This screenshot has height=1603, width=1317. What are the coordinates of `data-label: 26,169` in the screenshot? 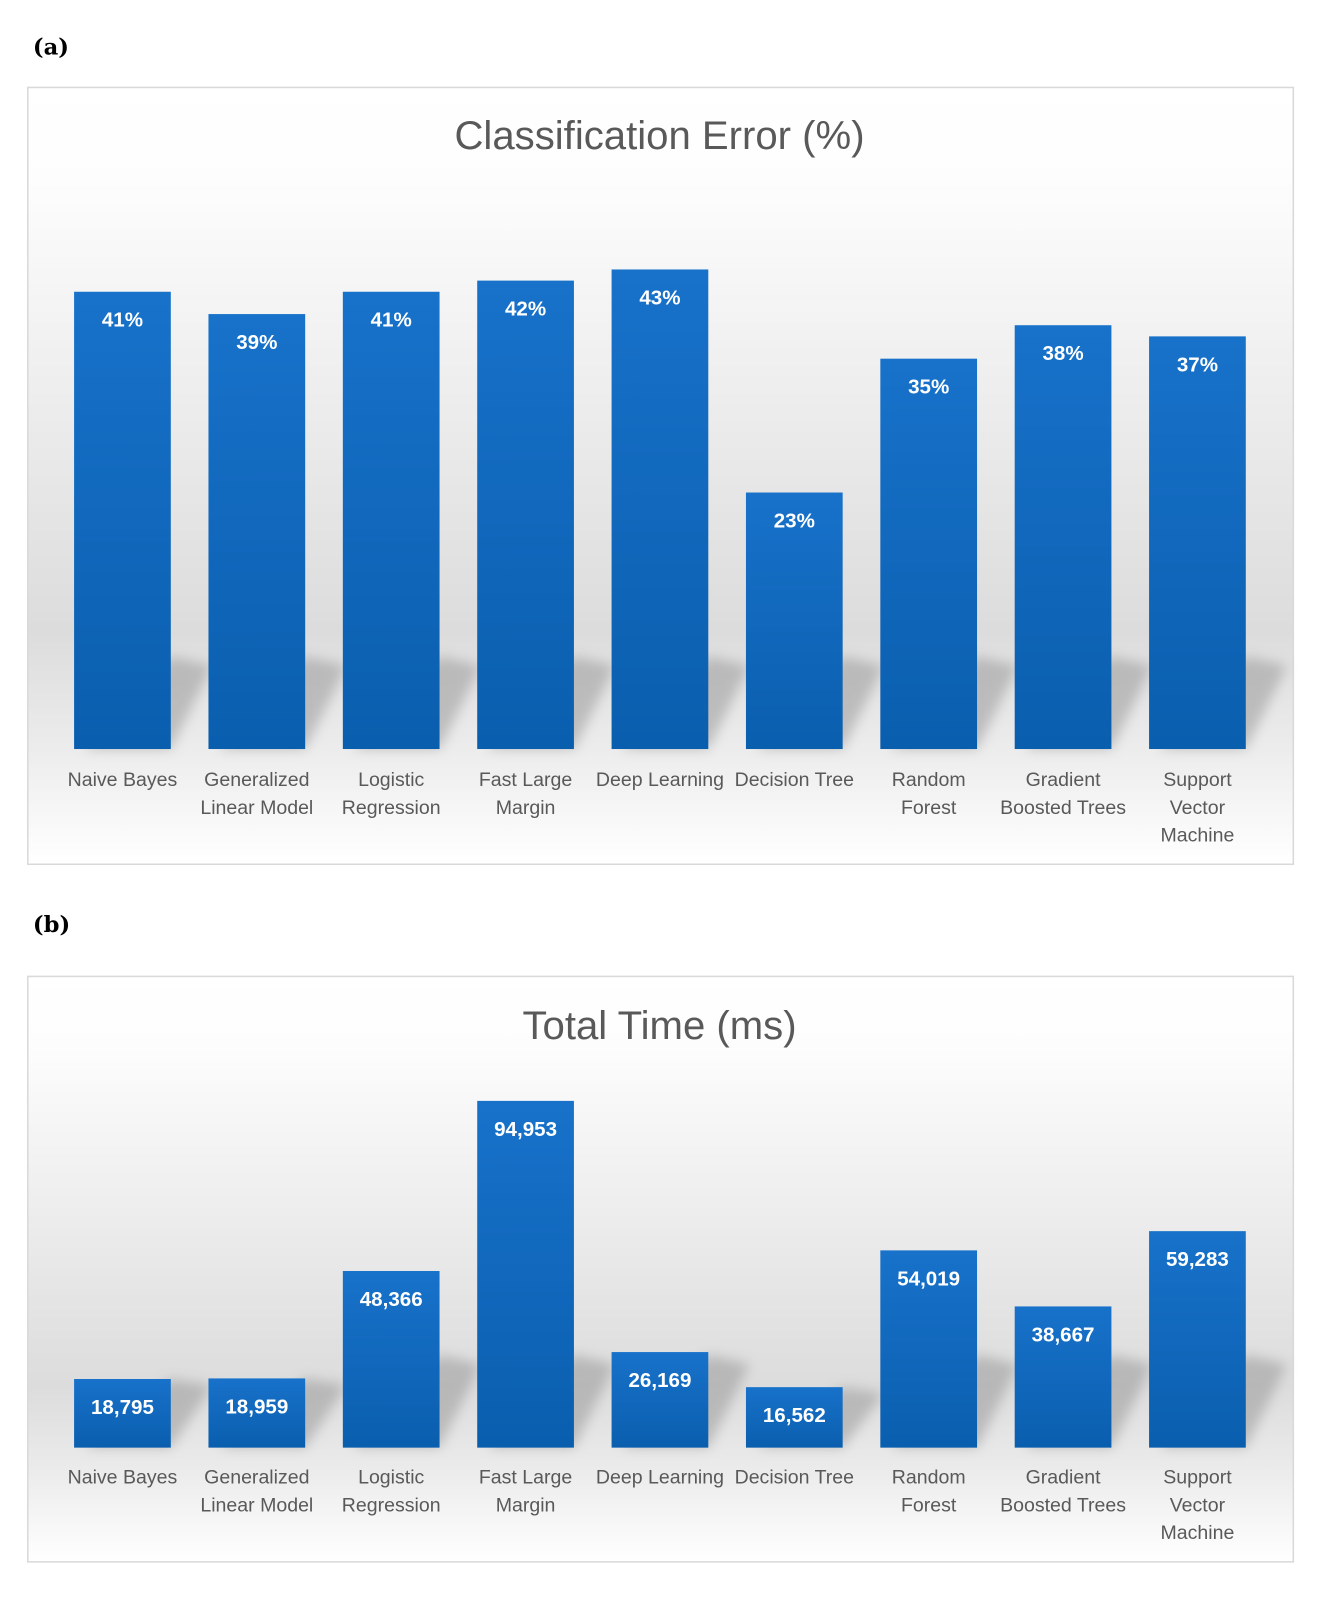 It's located at (659, 1380).